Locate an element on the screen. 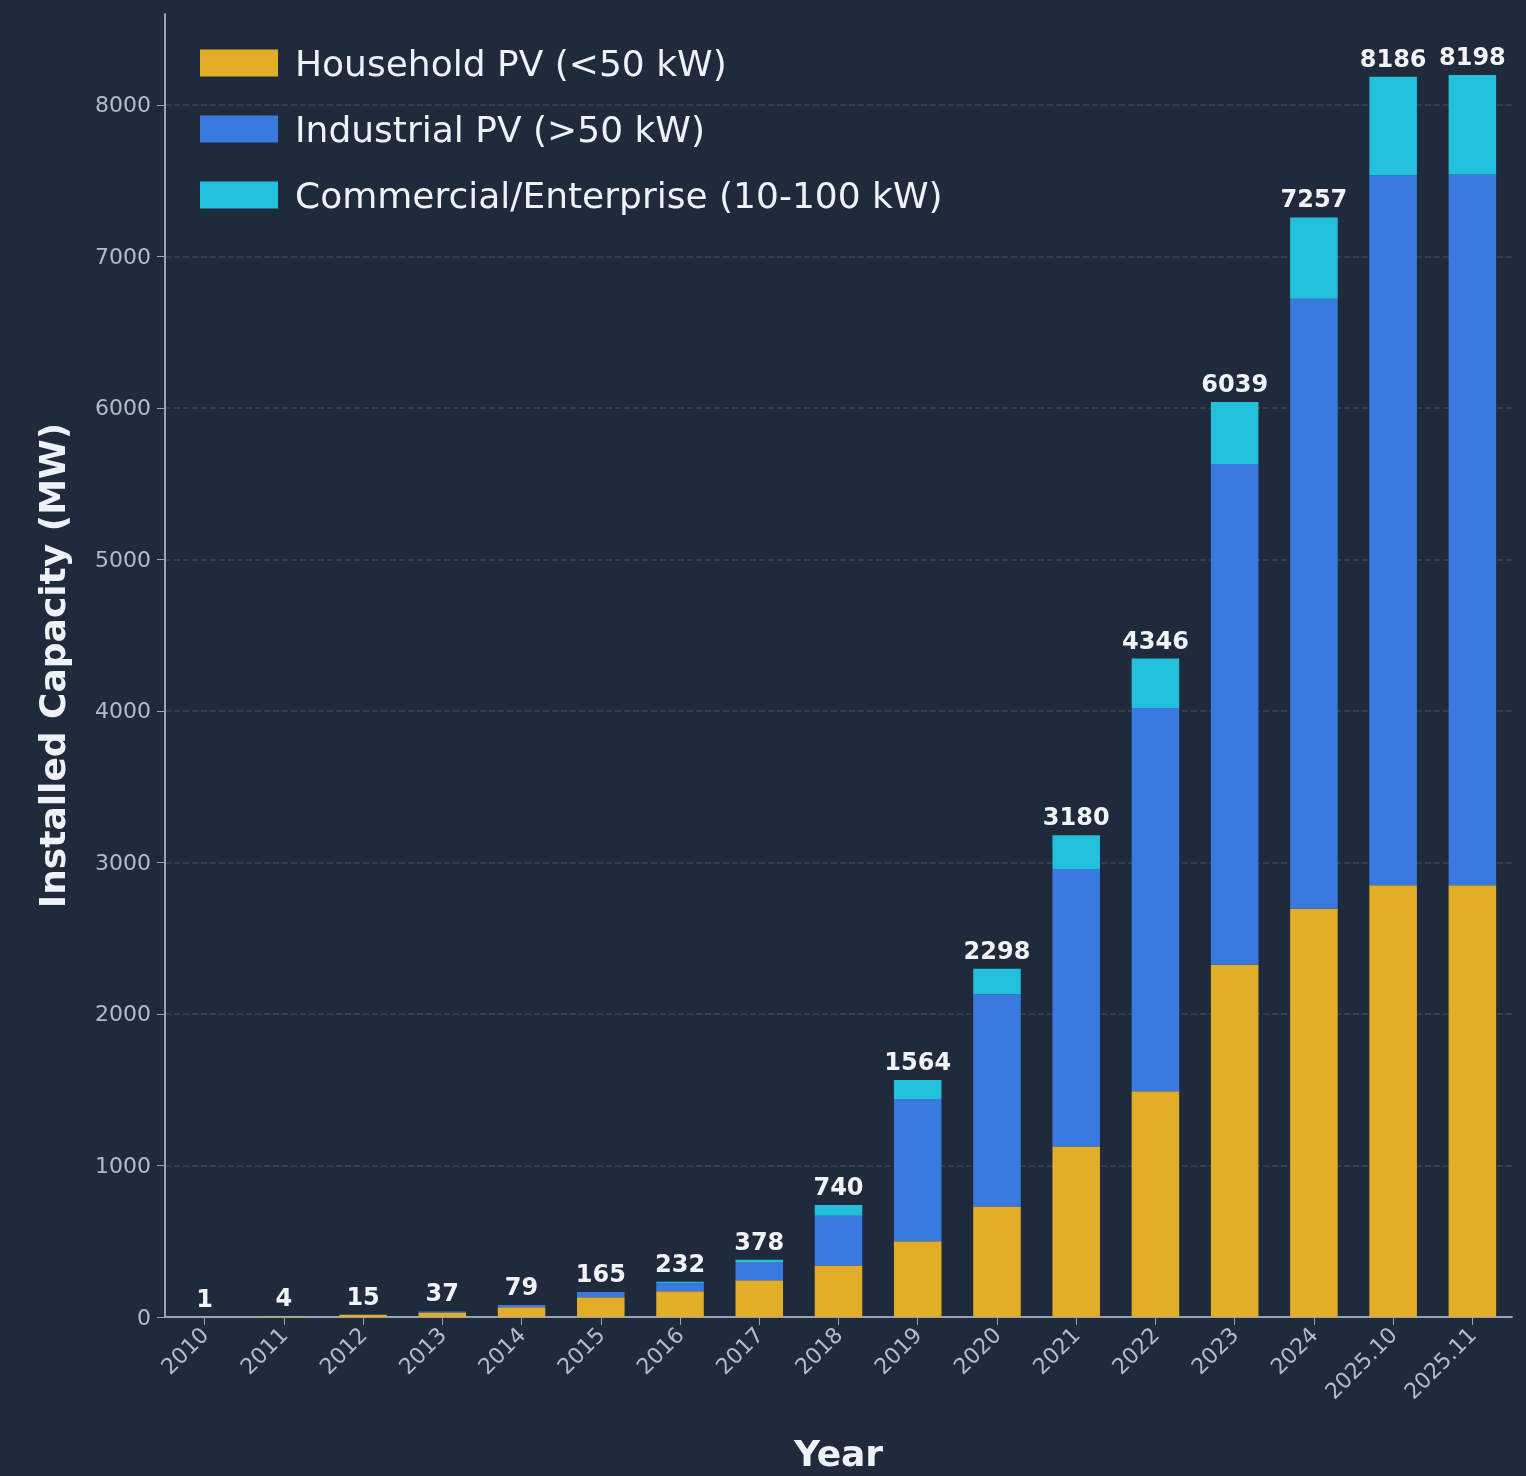  total-label: 4346 is located at coordinates (1155, 640).